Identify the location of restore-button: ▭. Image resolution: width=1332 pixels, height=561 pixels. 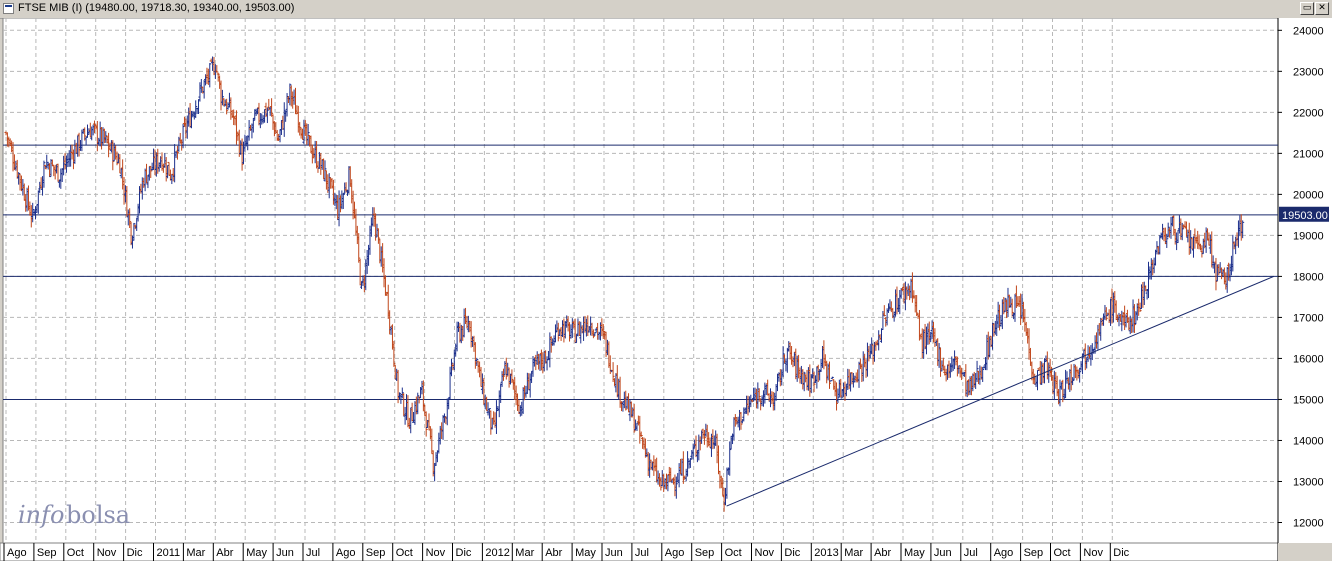
(1307, 8).